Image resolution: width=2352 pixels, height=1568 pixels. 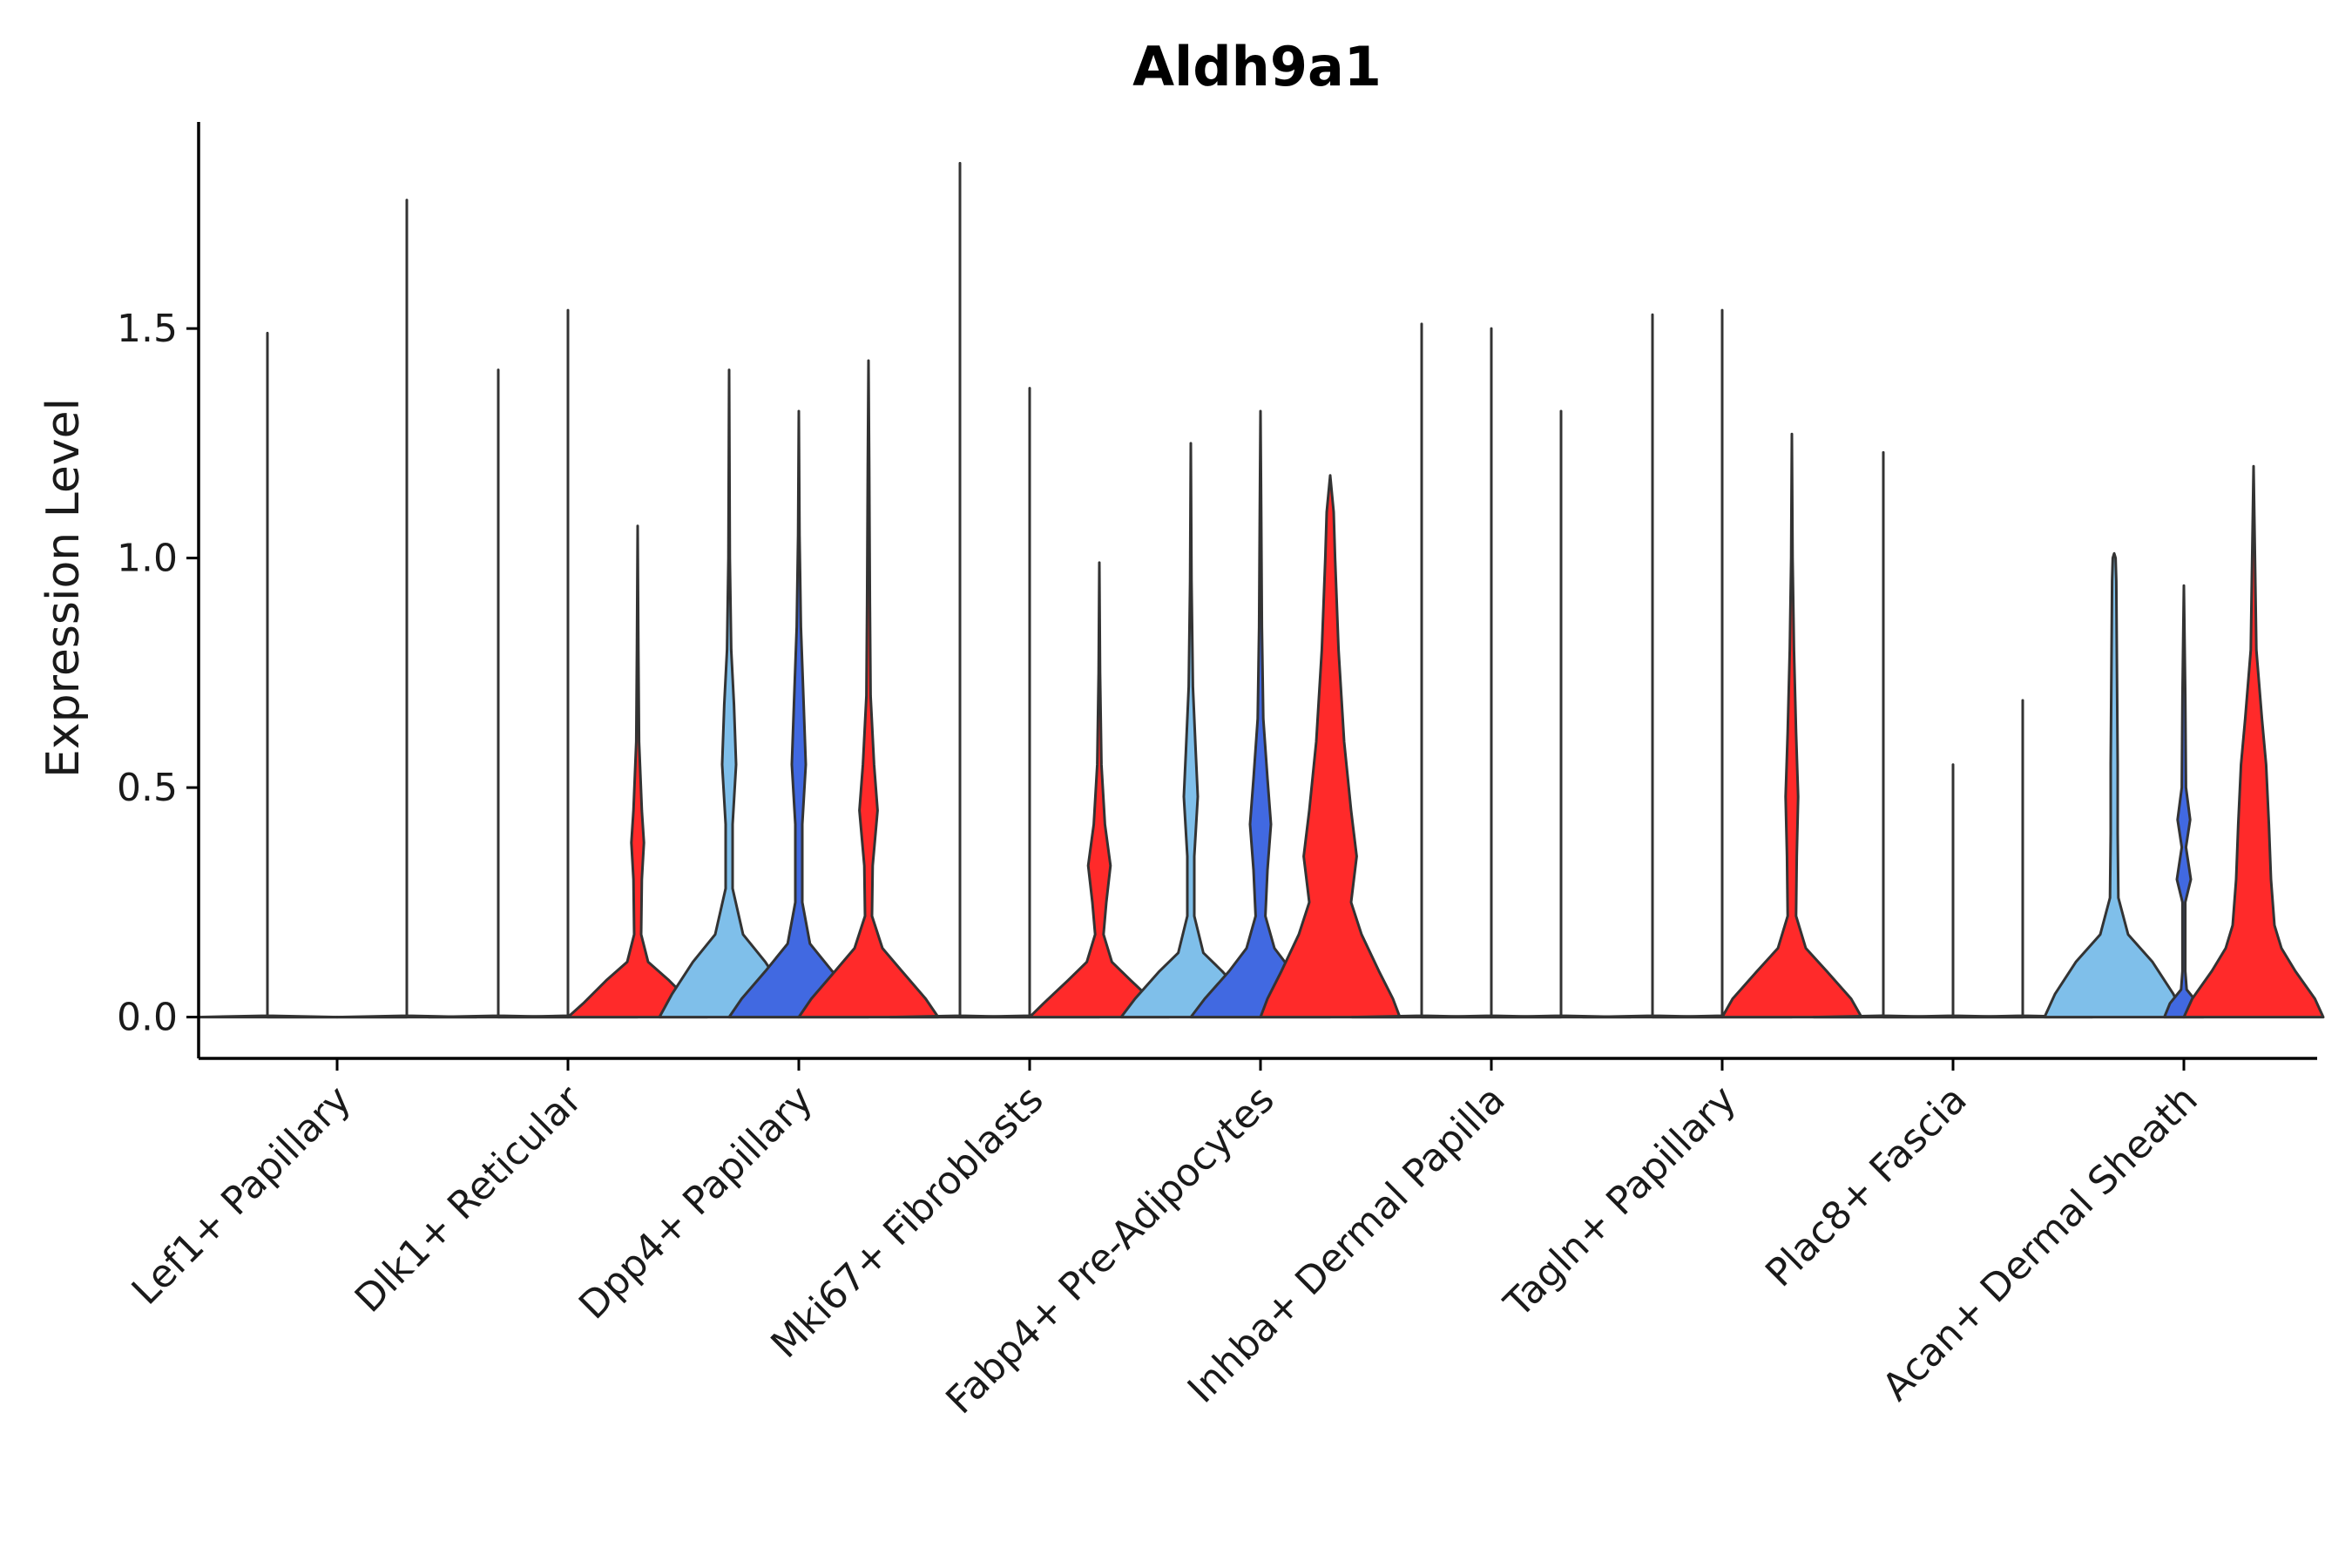 I want to click on y-ticks: 0.0 0.5 1.0 1.5, so click(x=158, y=673).